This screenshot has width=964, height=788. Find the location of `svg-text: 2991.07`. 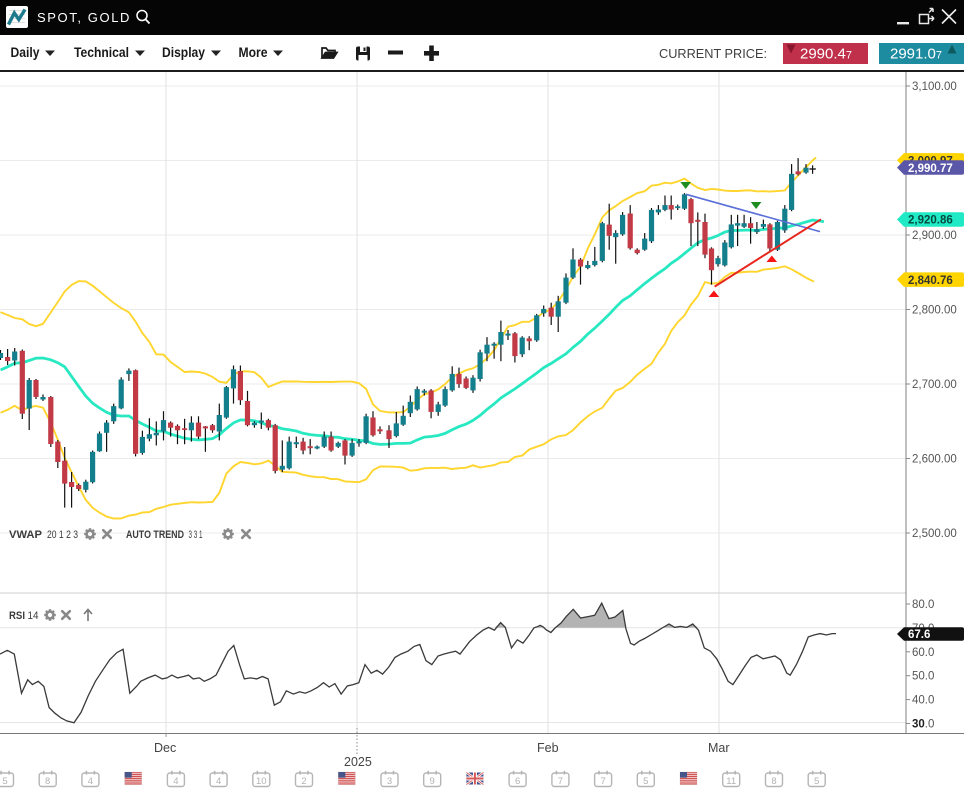

svg-text: 2991.07 is located at coordinates (916, 54).